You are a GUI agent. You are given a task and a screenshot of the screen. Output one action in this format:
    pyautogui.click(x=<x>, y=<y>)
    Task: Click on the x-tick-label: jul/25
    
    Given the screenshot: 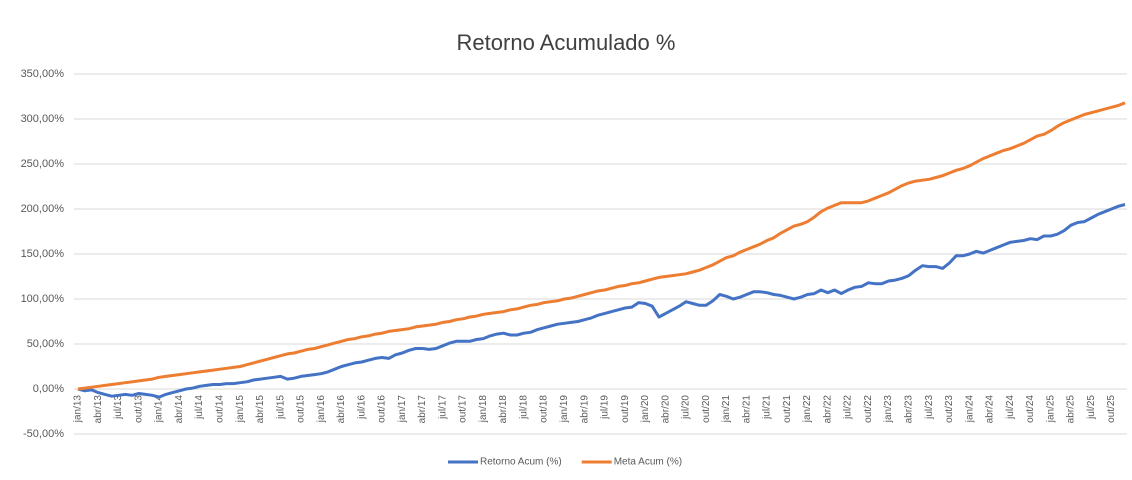 What is the action you would take?
    pyautogui.click(x=1091, y=407)
    